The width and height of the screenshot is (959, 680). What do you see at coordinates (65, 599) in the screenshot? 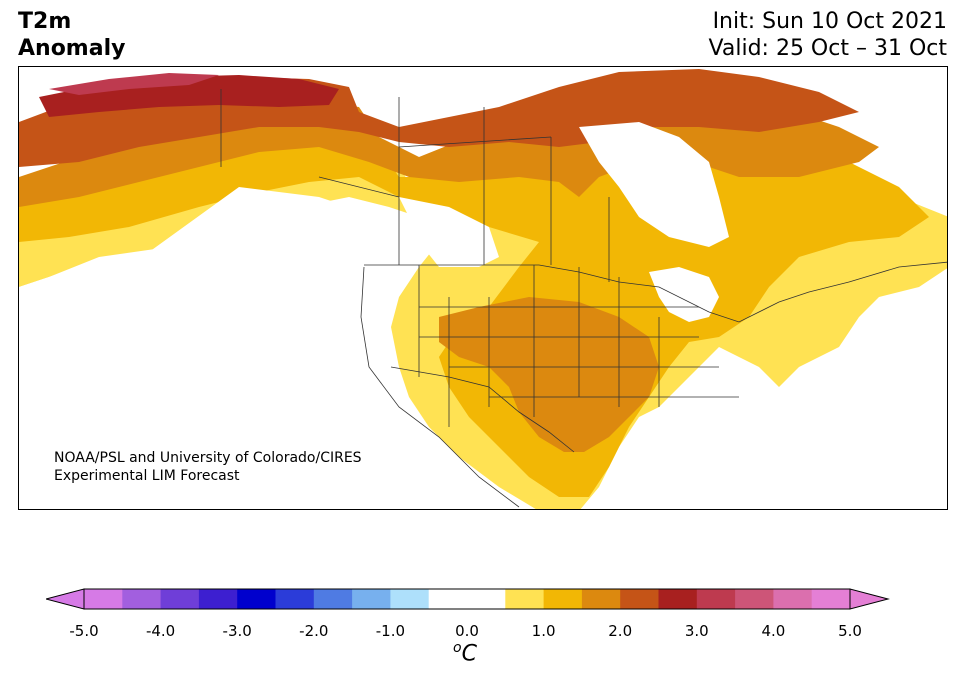
I see `colorbar-under-arrow` at bounding box center [65, 599].